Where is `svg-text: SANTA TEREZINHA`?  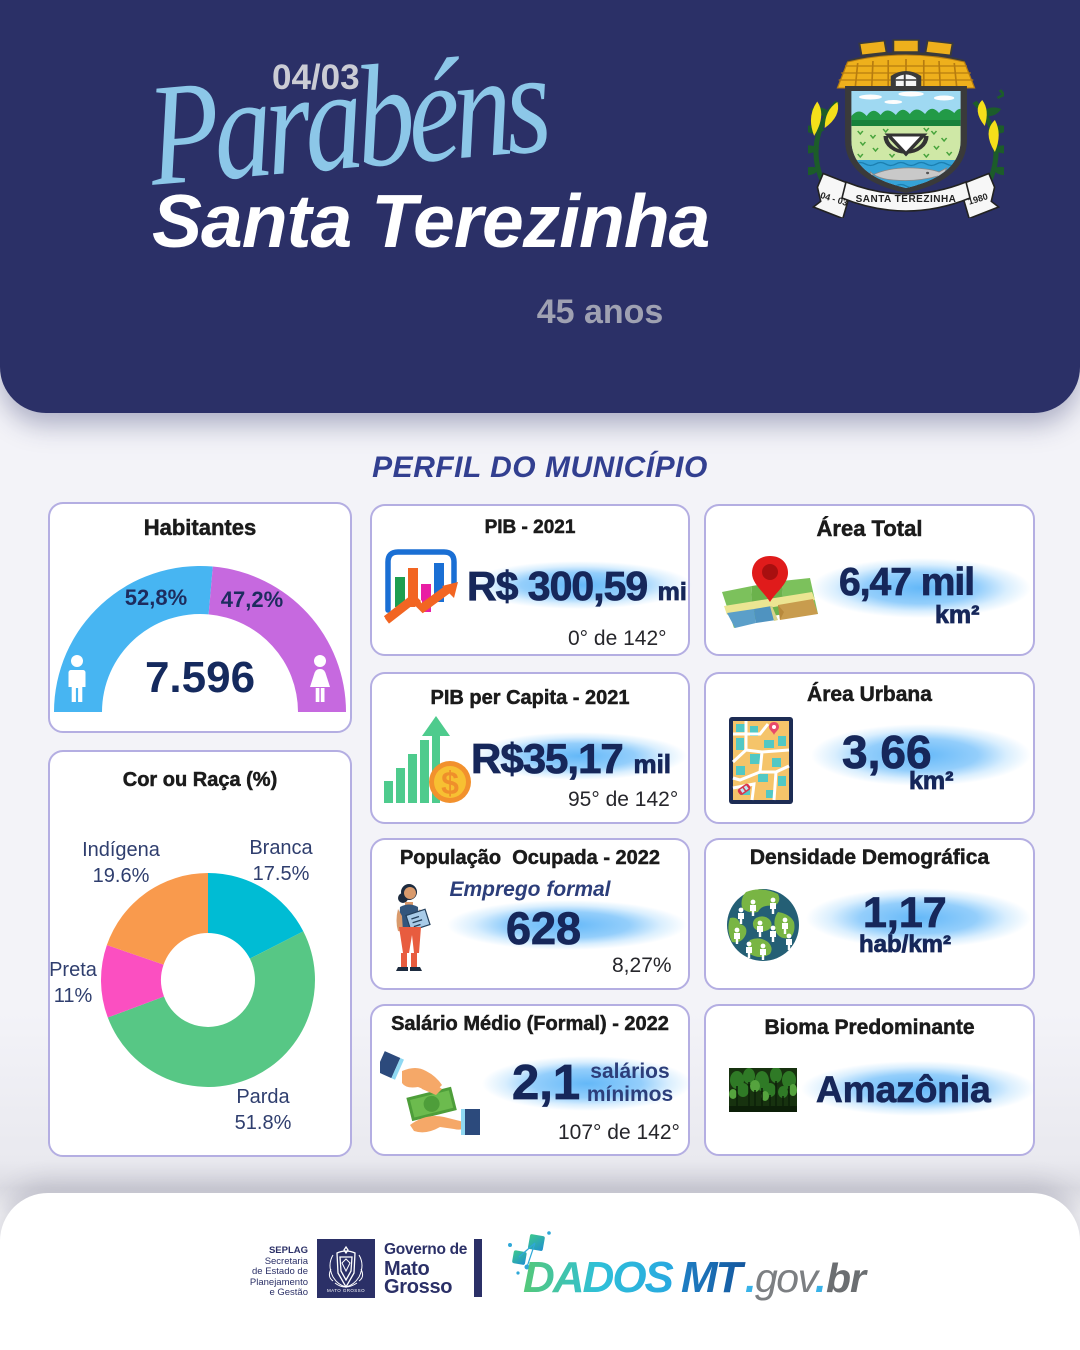
svg-text: SANTA TEREZINHA is located at coordinates (906, 199).